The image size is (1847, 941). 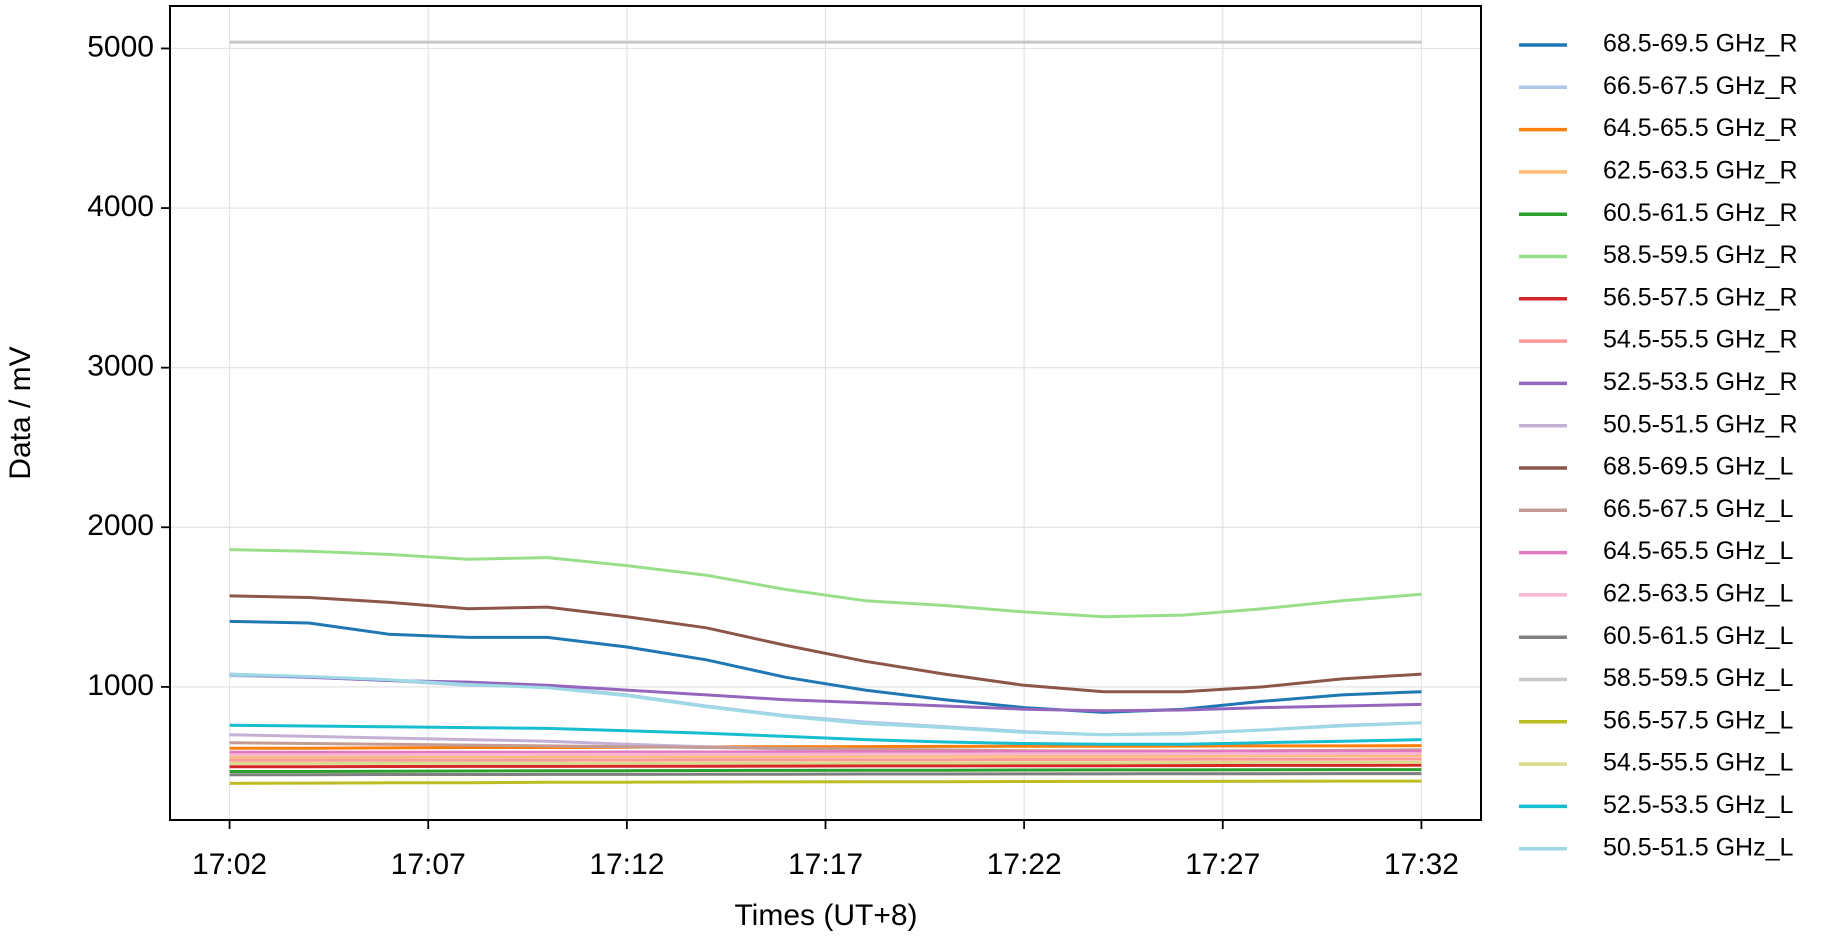 I want to click on legend-label: 50.5-51.5 GHz_L, so click(x=1698, y=847).